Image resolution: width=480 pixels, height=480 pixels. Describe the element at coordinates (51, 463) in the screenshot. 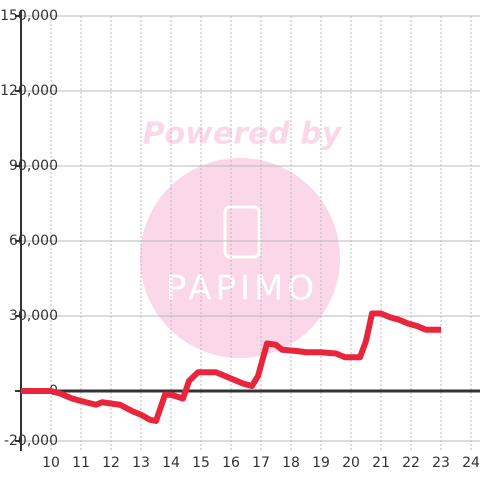

I see `x-tick-label: 10` at that location.